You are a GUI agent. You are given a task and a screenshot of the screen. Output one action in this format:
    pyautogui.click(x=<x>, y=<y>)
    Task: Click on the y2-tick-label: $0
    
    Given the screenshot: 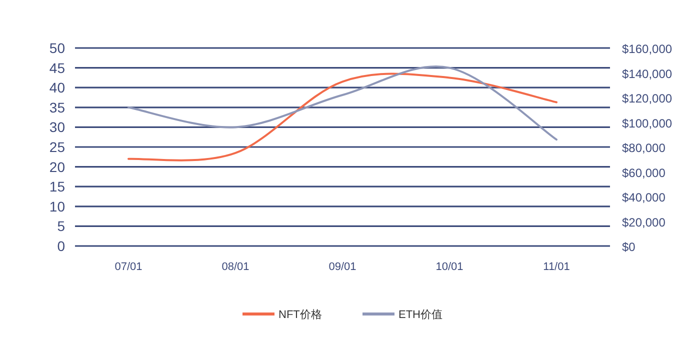 What is the action you would take?
    pyautogui.click(x=629, y=247)
    